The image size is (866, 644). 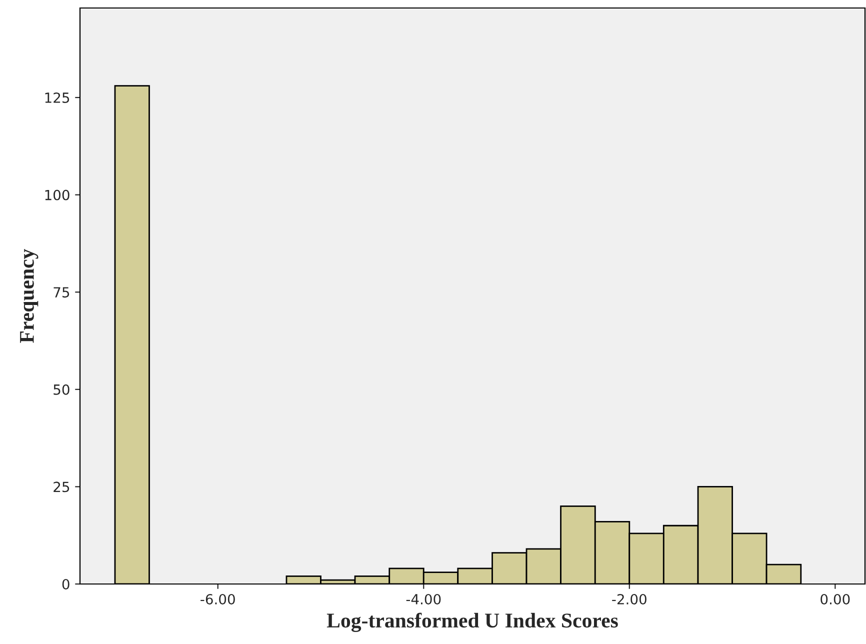 I want to click on y-tick-label: 125, so click(x=57, y=97).